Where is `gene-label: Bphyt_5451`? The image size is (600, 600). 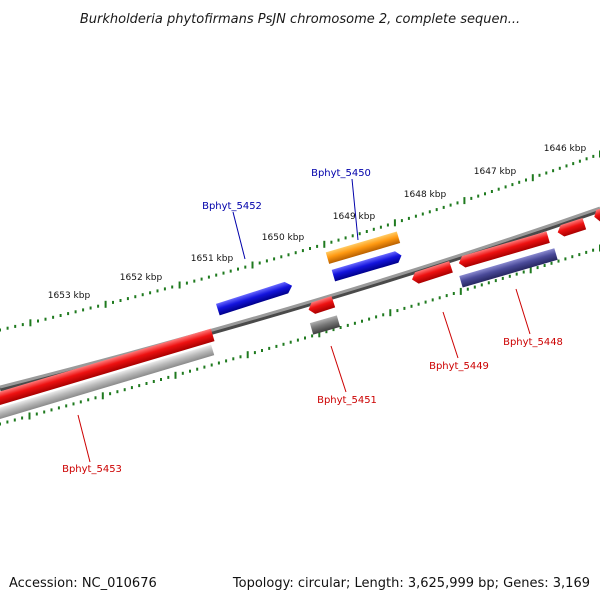
gene-label: Bphyt_5451 is located at coordinates (347, 400).